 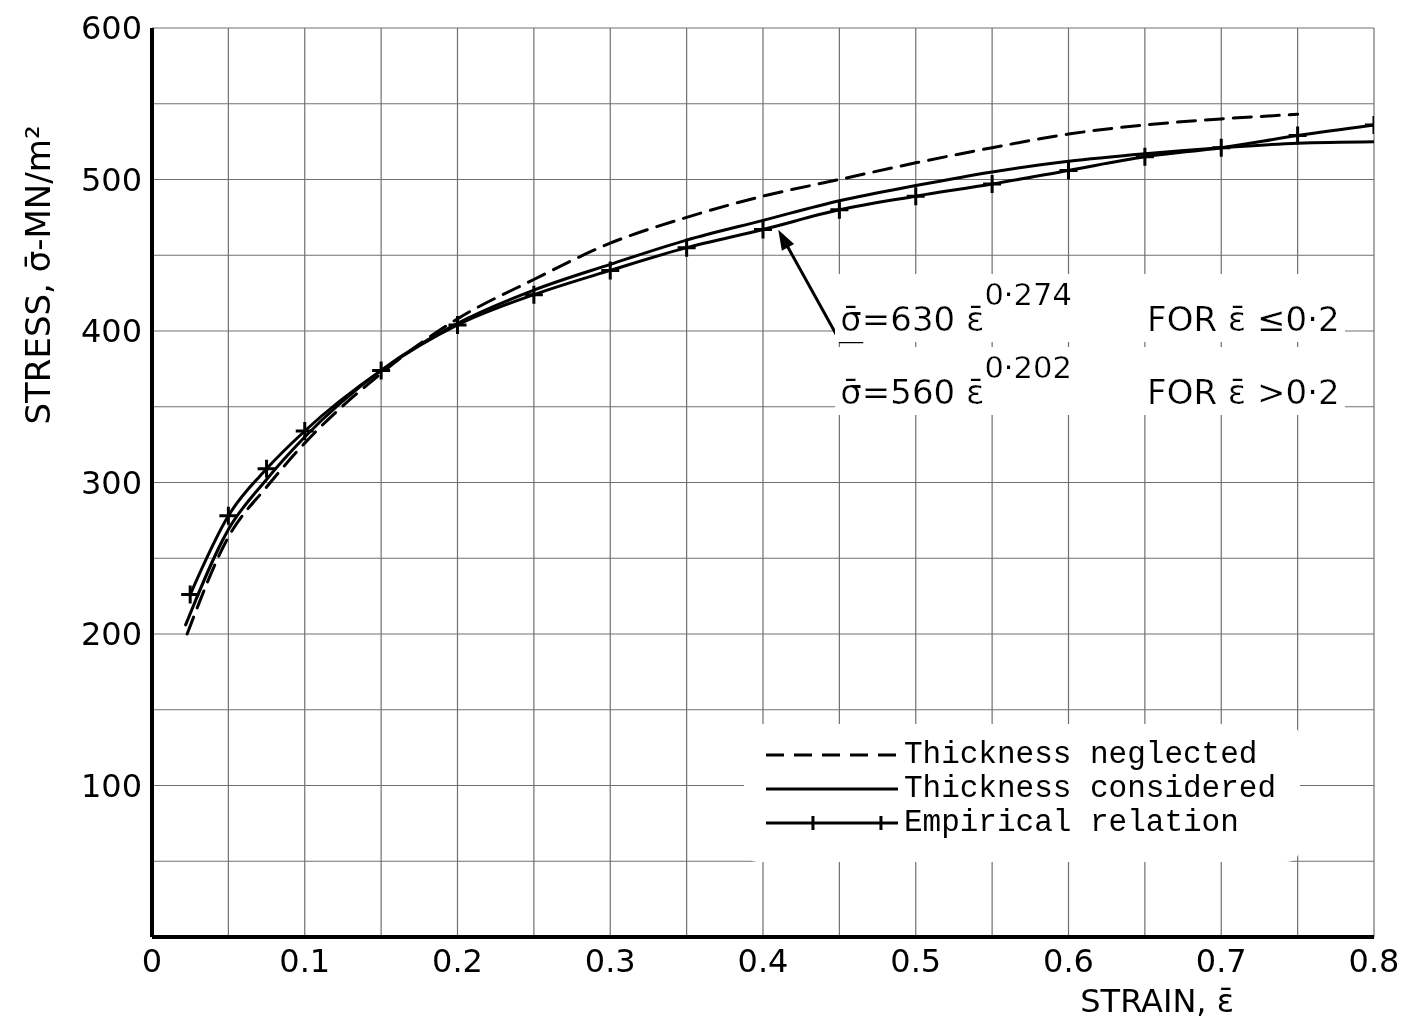 What do you see at coordinates (1071, 822) in the screenshot?
I see `legend-label: Empirical relation` at bounding box center [1071, 822].